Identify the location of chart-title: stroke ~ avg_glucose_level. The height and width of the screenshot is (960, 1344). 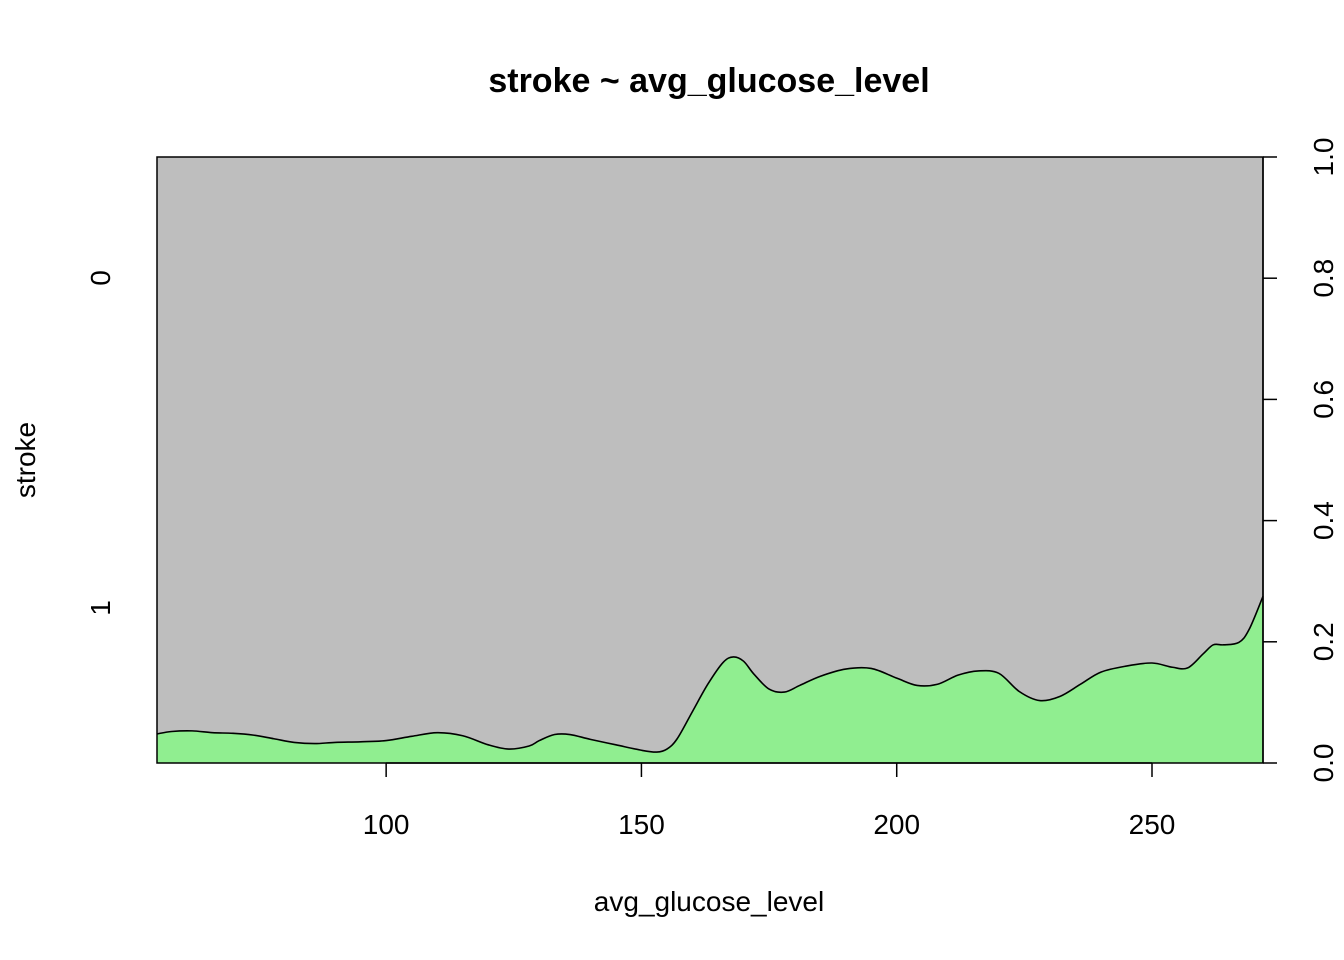
(708, 81).